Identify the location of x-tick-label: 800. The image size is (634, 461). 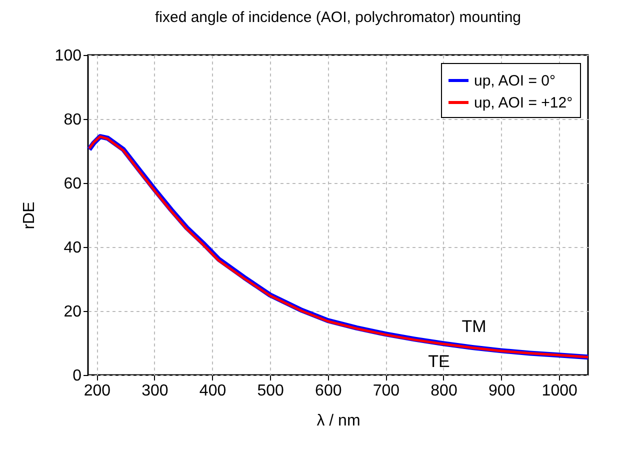
(444, 391).